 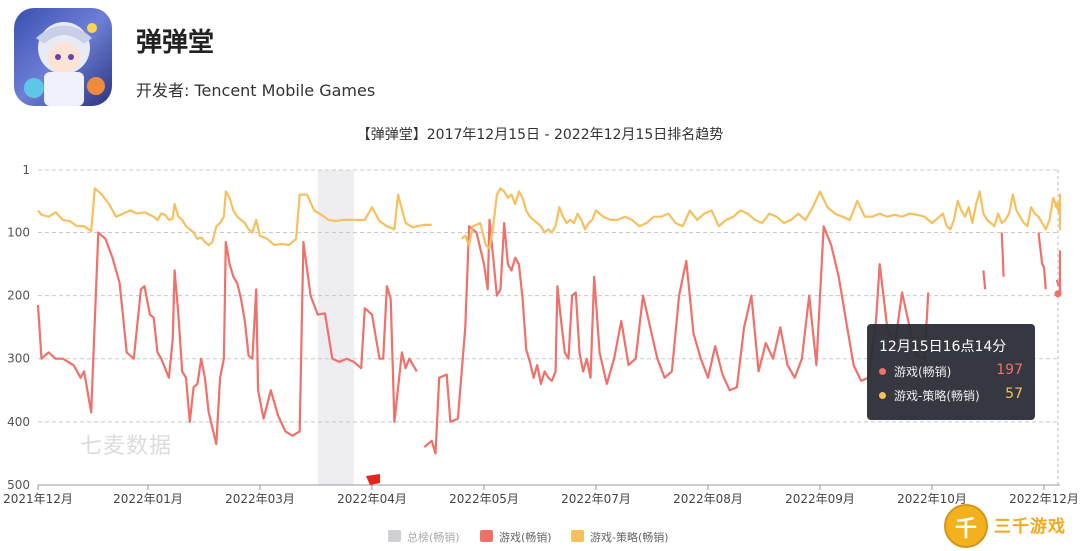 What do you see at coordinates (540, 135) in the screenshot?
I see `chart-title: 【弹弹堂】2017年12月15日 - 2022年12月15日排名趋势` at bounding box center [540, 135].